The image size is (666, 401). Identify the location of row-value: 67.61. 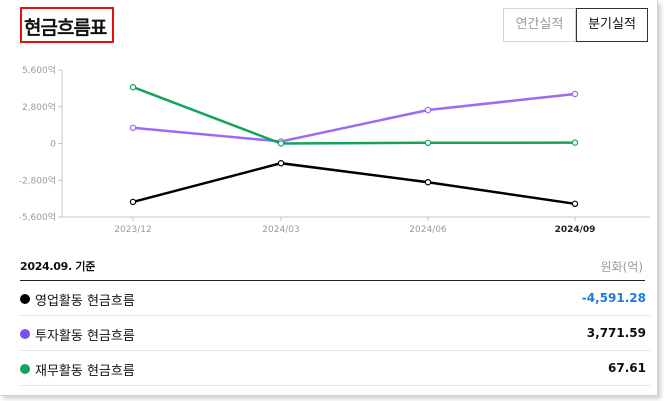
(627, 368).